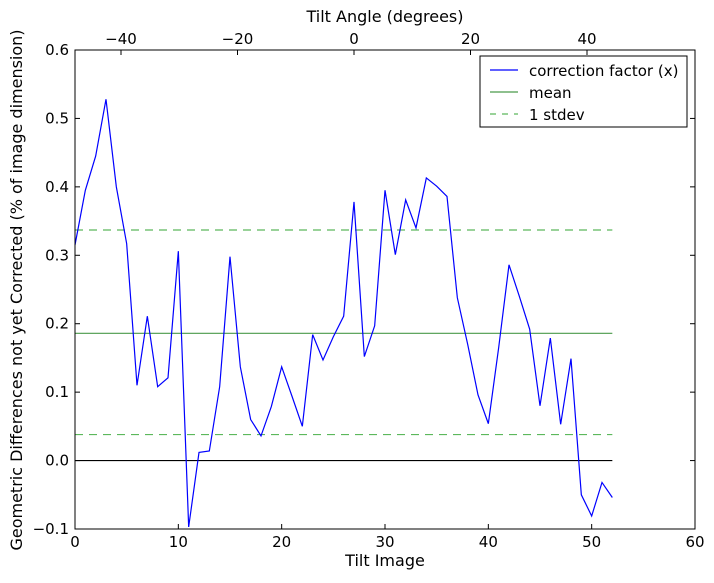 The image size is (714, 583). Describe the element at coordinates (238, 39) in the screenshot. I see `top-tick-label: −20` at that location.